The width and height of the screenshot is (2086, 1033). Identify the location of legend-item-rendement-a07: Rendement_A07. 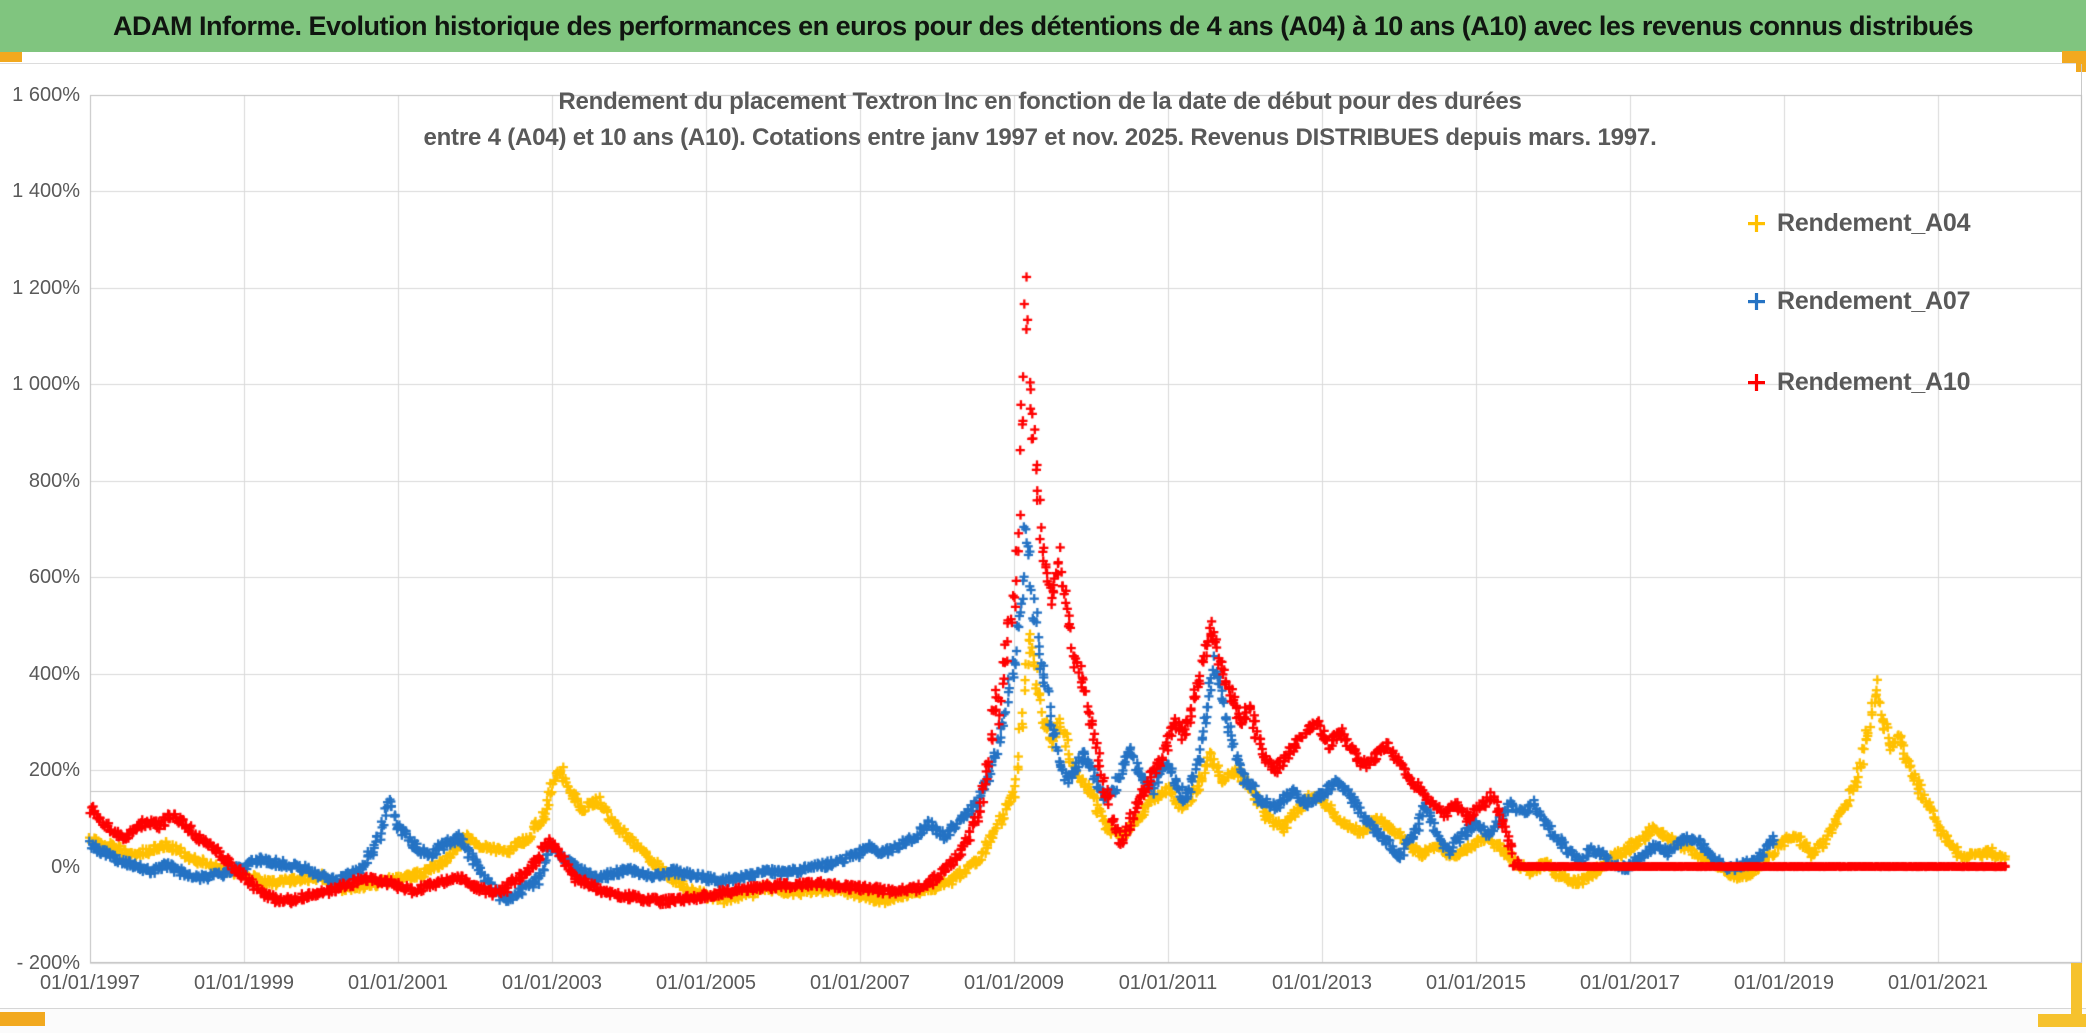
(1859, 300).